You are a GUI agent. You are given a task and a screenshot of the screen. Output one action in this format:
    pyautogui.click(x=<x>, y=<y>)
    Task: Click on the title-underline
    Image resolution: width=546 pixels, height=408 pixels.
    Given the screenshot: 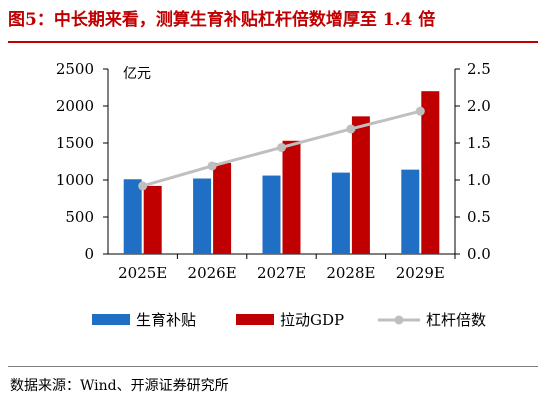 What is the action you would take?
    pyautogui.click(x=273, y=42)
    